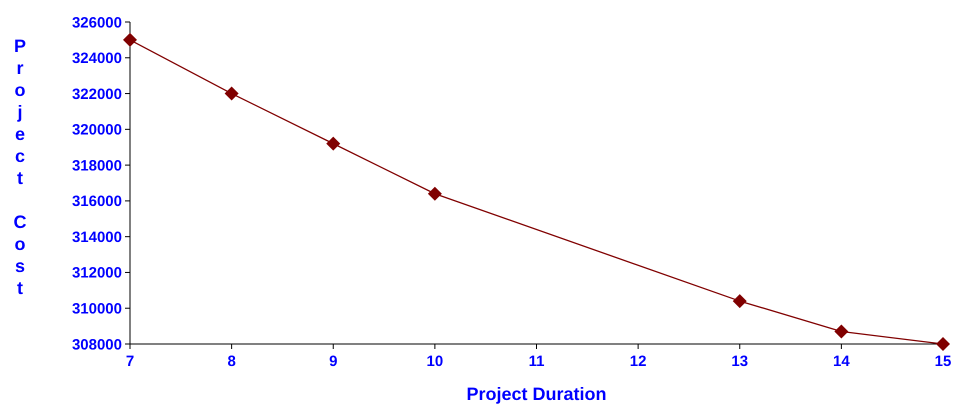 This screenshot has height=410, width=957. Describe the element at coordinates (435, 361) in the screenshot. I see `x-tick-label: 10` at that location.